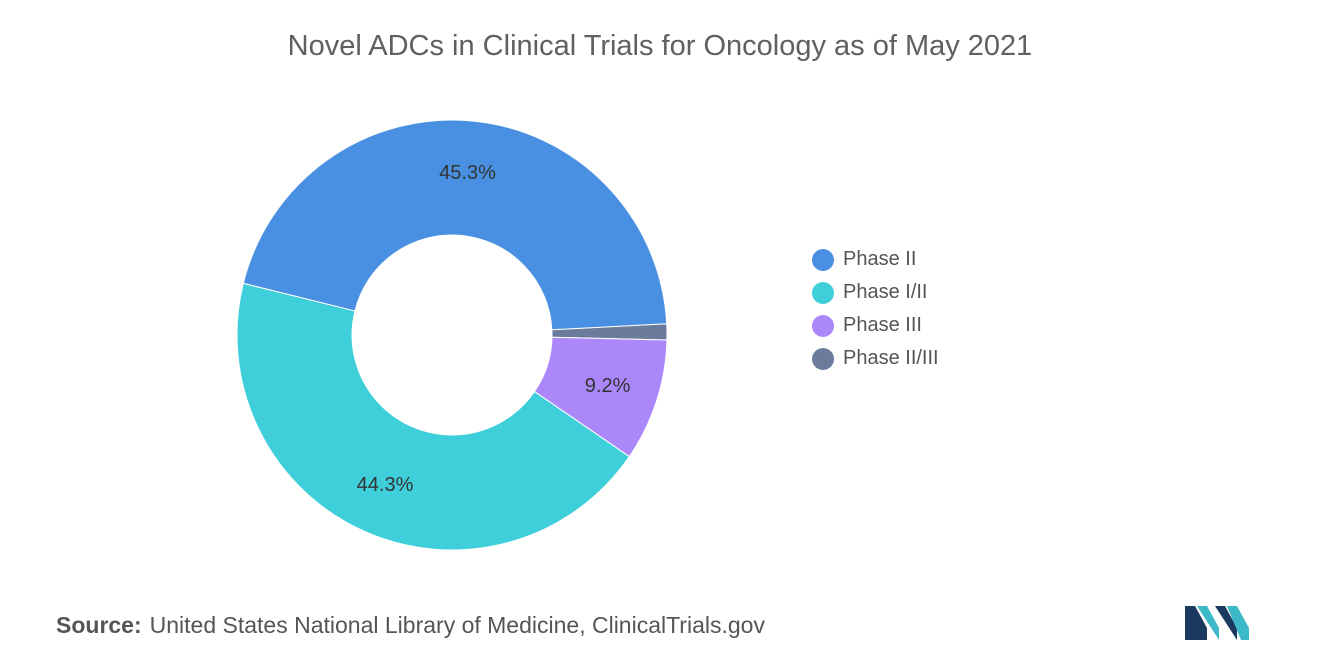 This screenshot has height=665, width=1320. What do you see at coordinates (99, 625) in the screenshot?
I see `source-label: Source:` at bounding box center [99, 625].